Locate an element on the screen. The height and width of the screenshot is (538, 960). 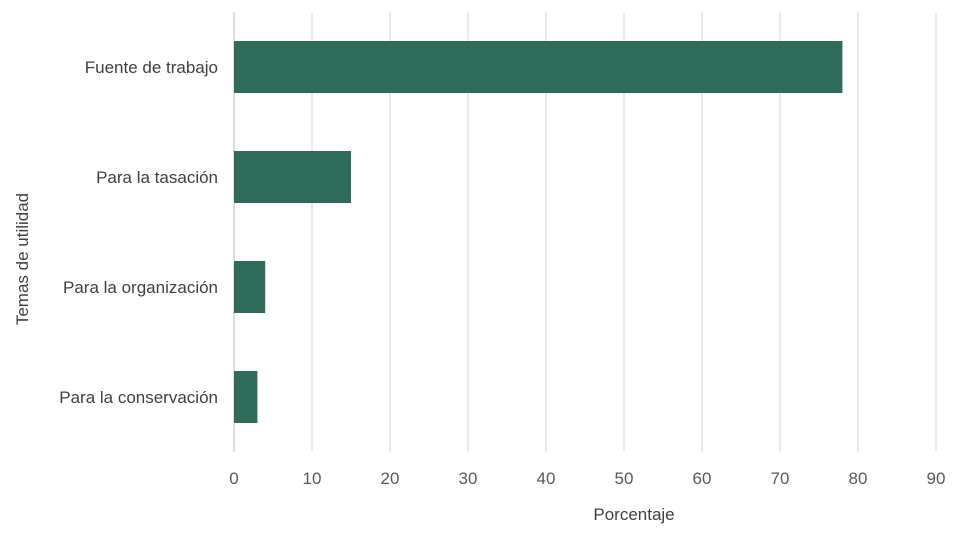
x-tick-label: 40 is located at coordinates (546, 478).